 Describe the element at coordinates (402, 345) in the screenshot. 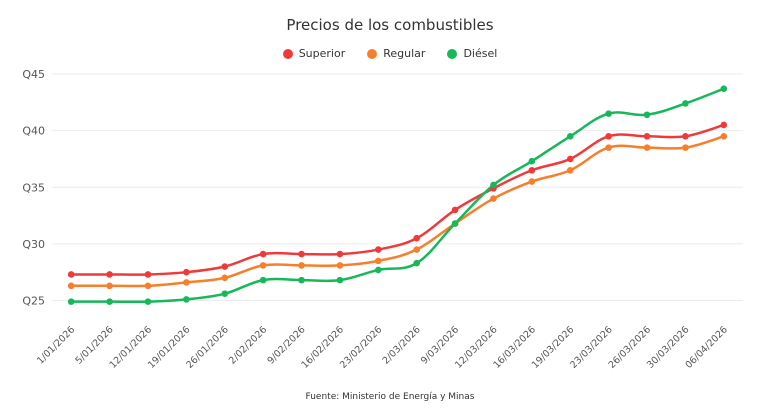

I see `x-tick-label: 2/03/2026` at that location.